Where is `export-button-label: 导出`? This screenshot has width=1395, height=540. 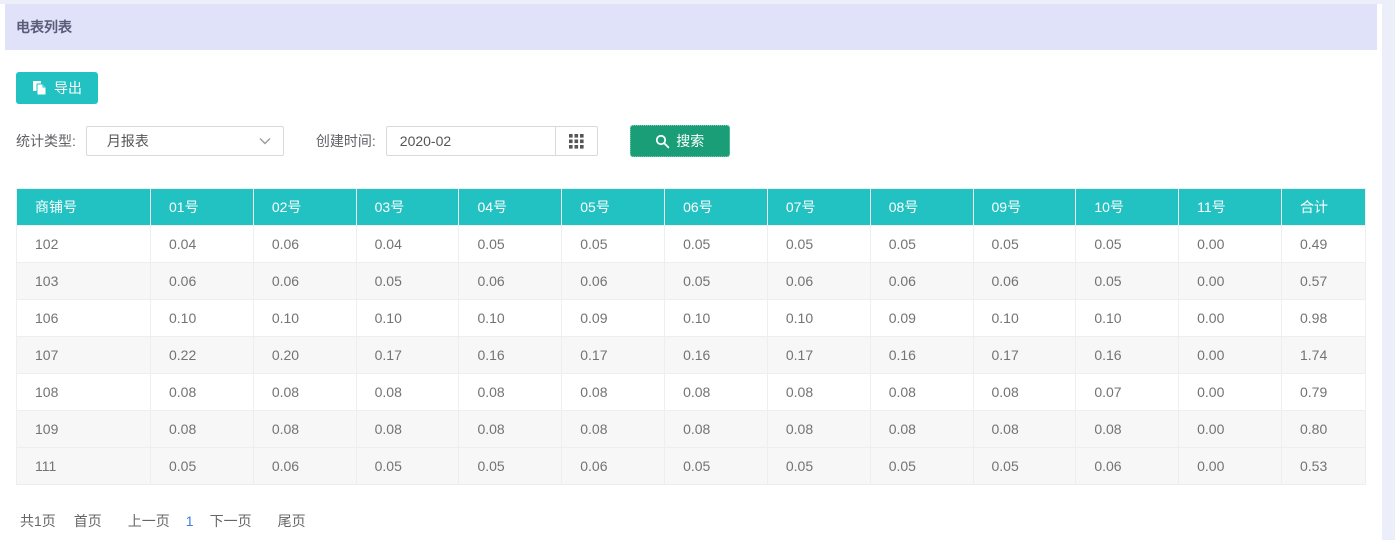
export-button-label: 导出 is located at coordinates (68, 88).